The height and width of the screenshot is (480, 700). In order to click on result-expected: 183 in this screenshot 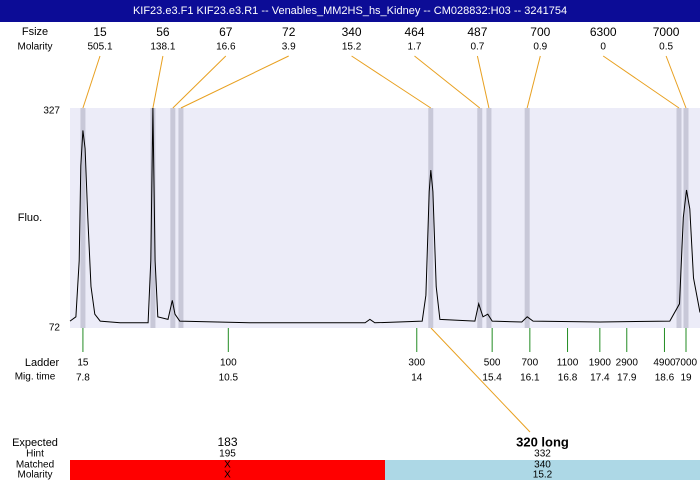, I will do `click(227, 442)`.